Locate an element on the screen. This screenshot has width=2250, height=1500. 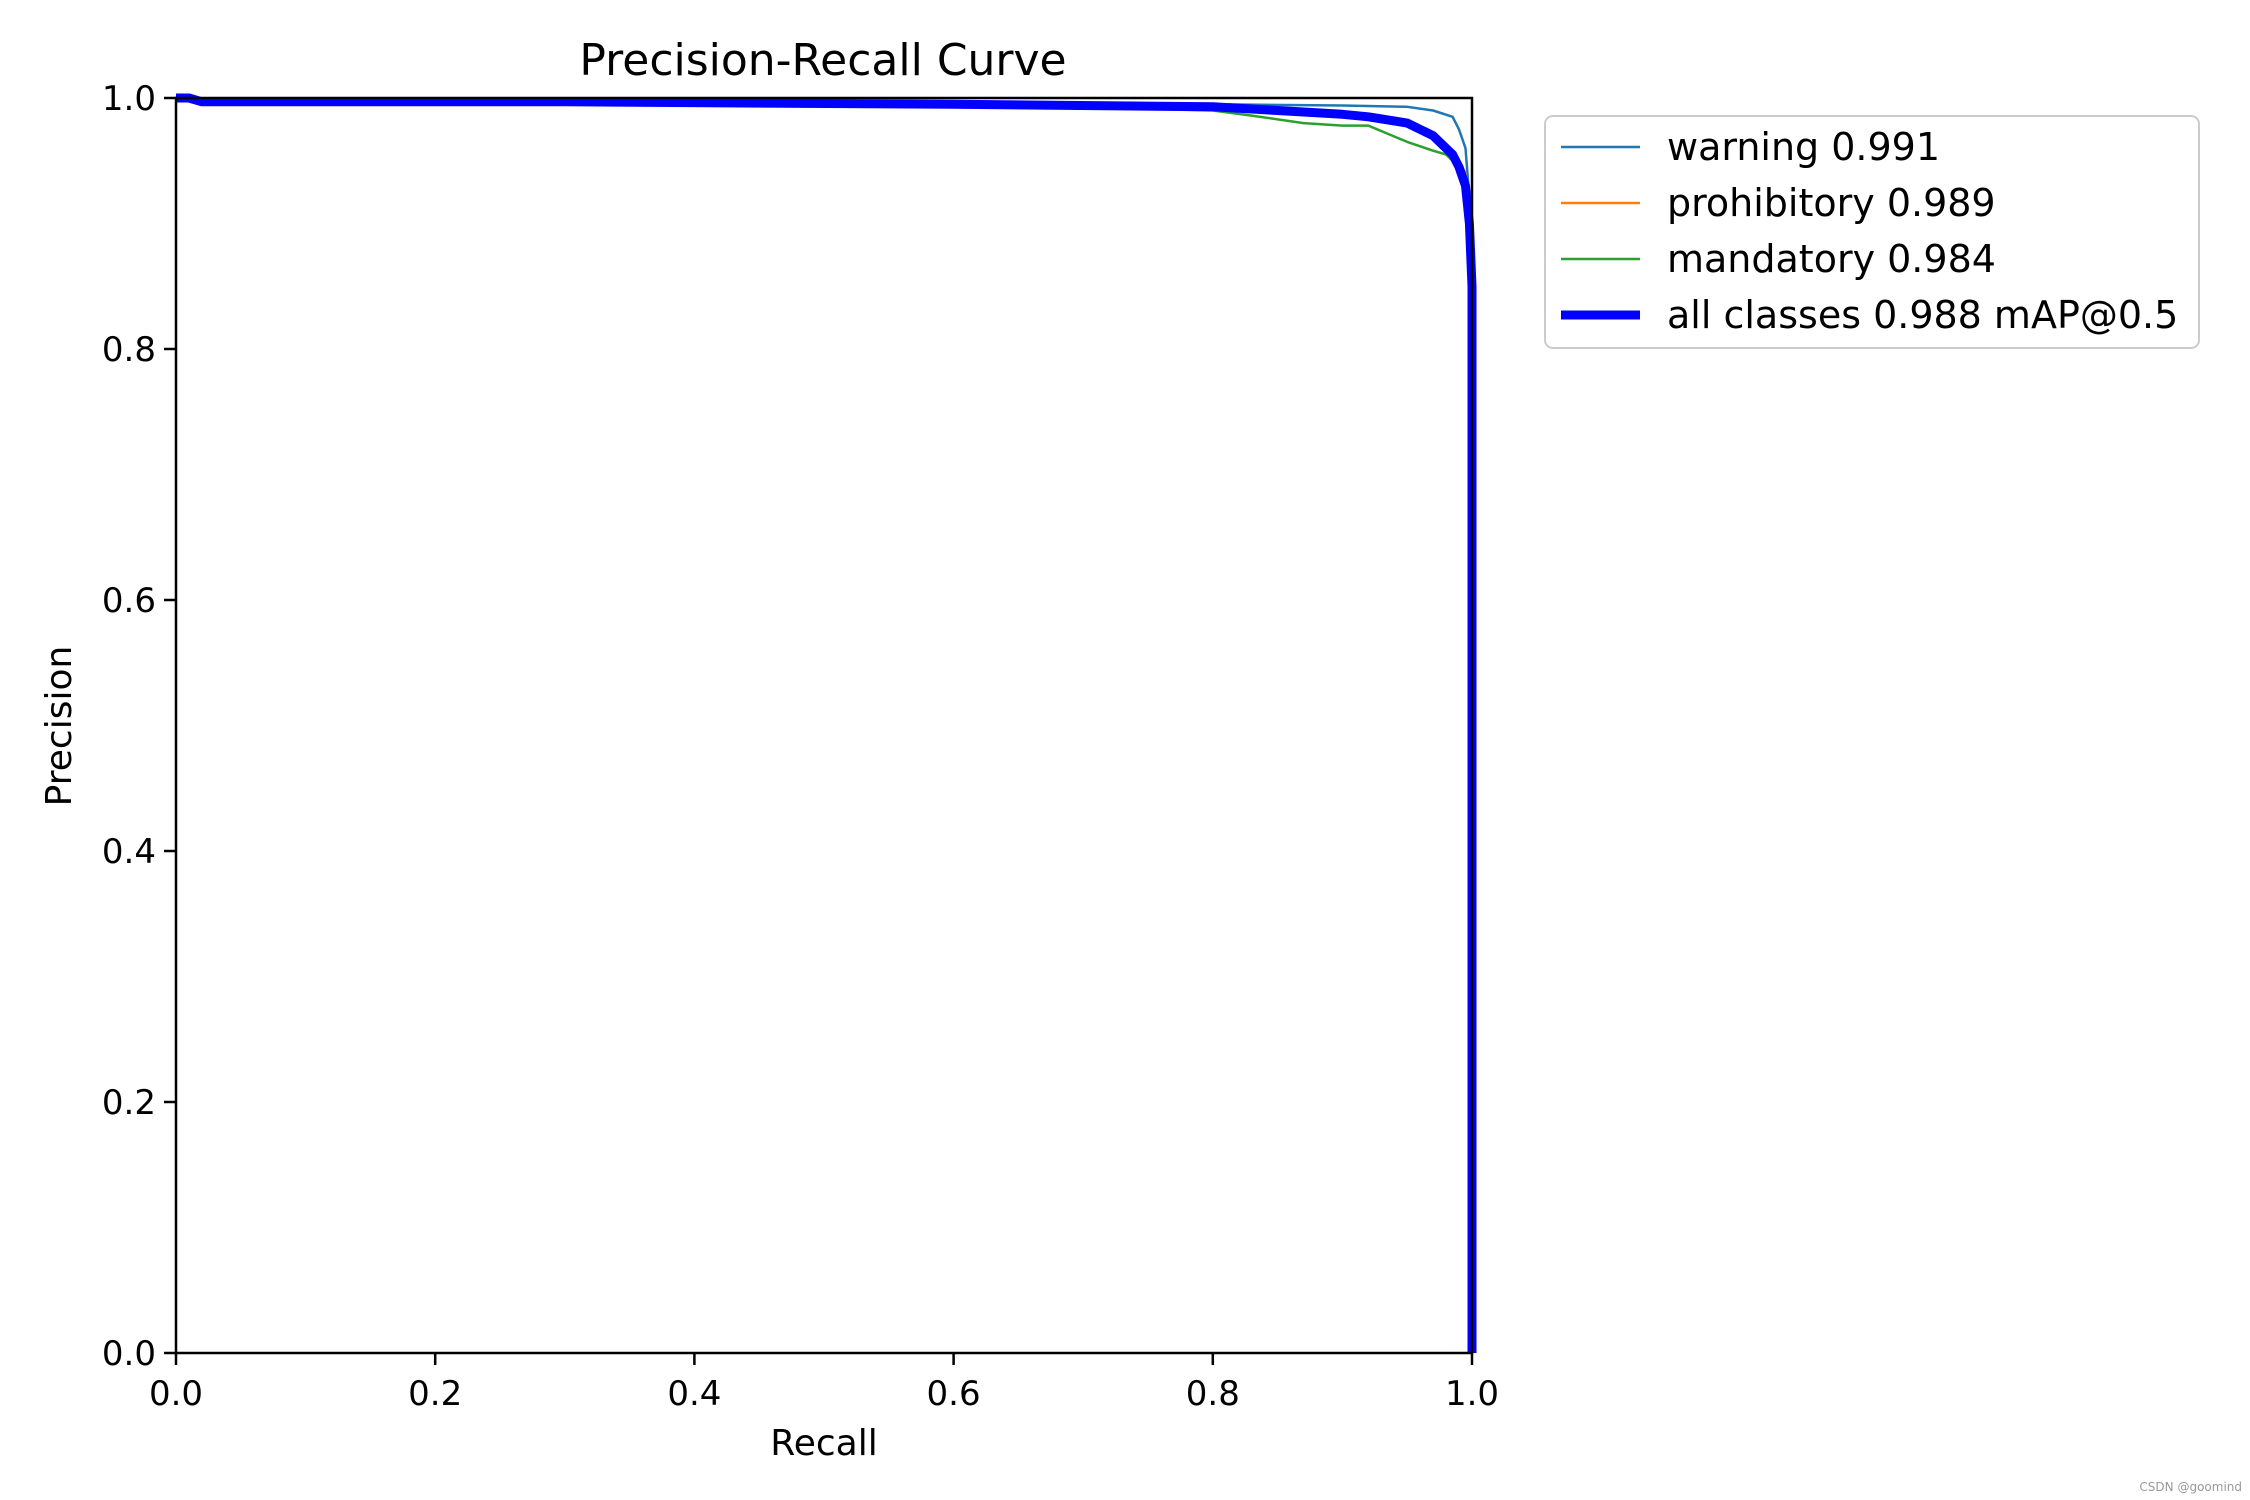
legend-label: warning 0.991 is located at coordinates (1803, 147).